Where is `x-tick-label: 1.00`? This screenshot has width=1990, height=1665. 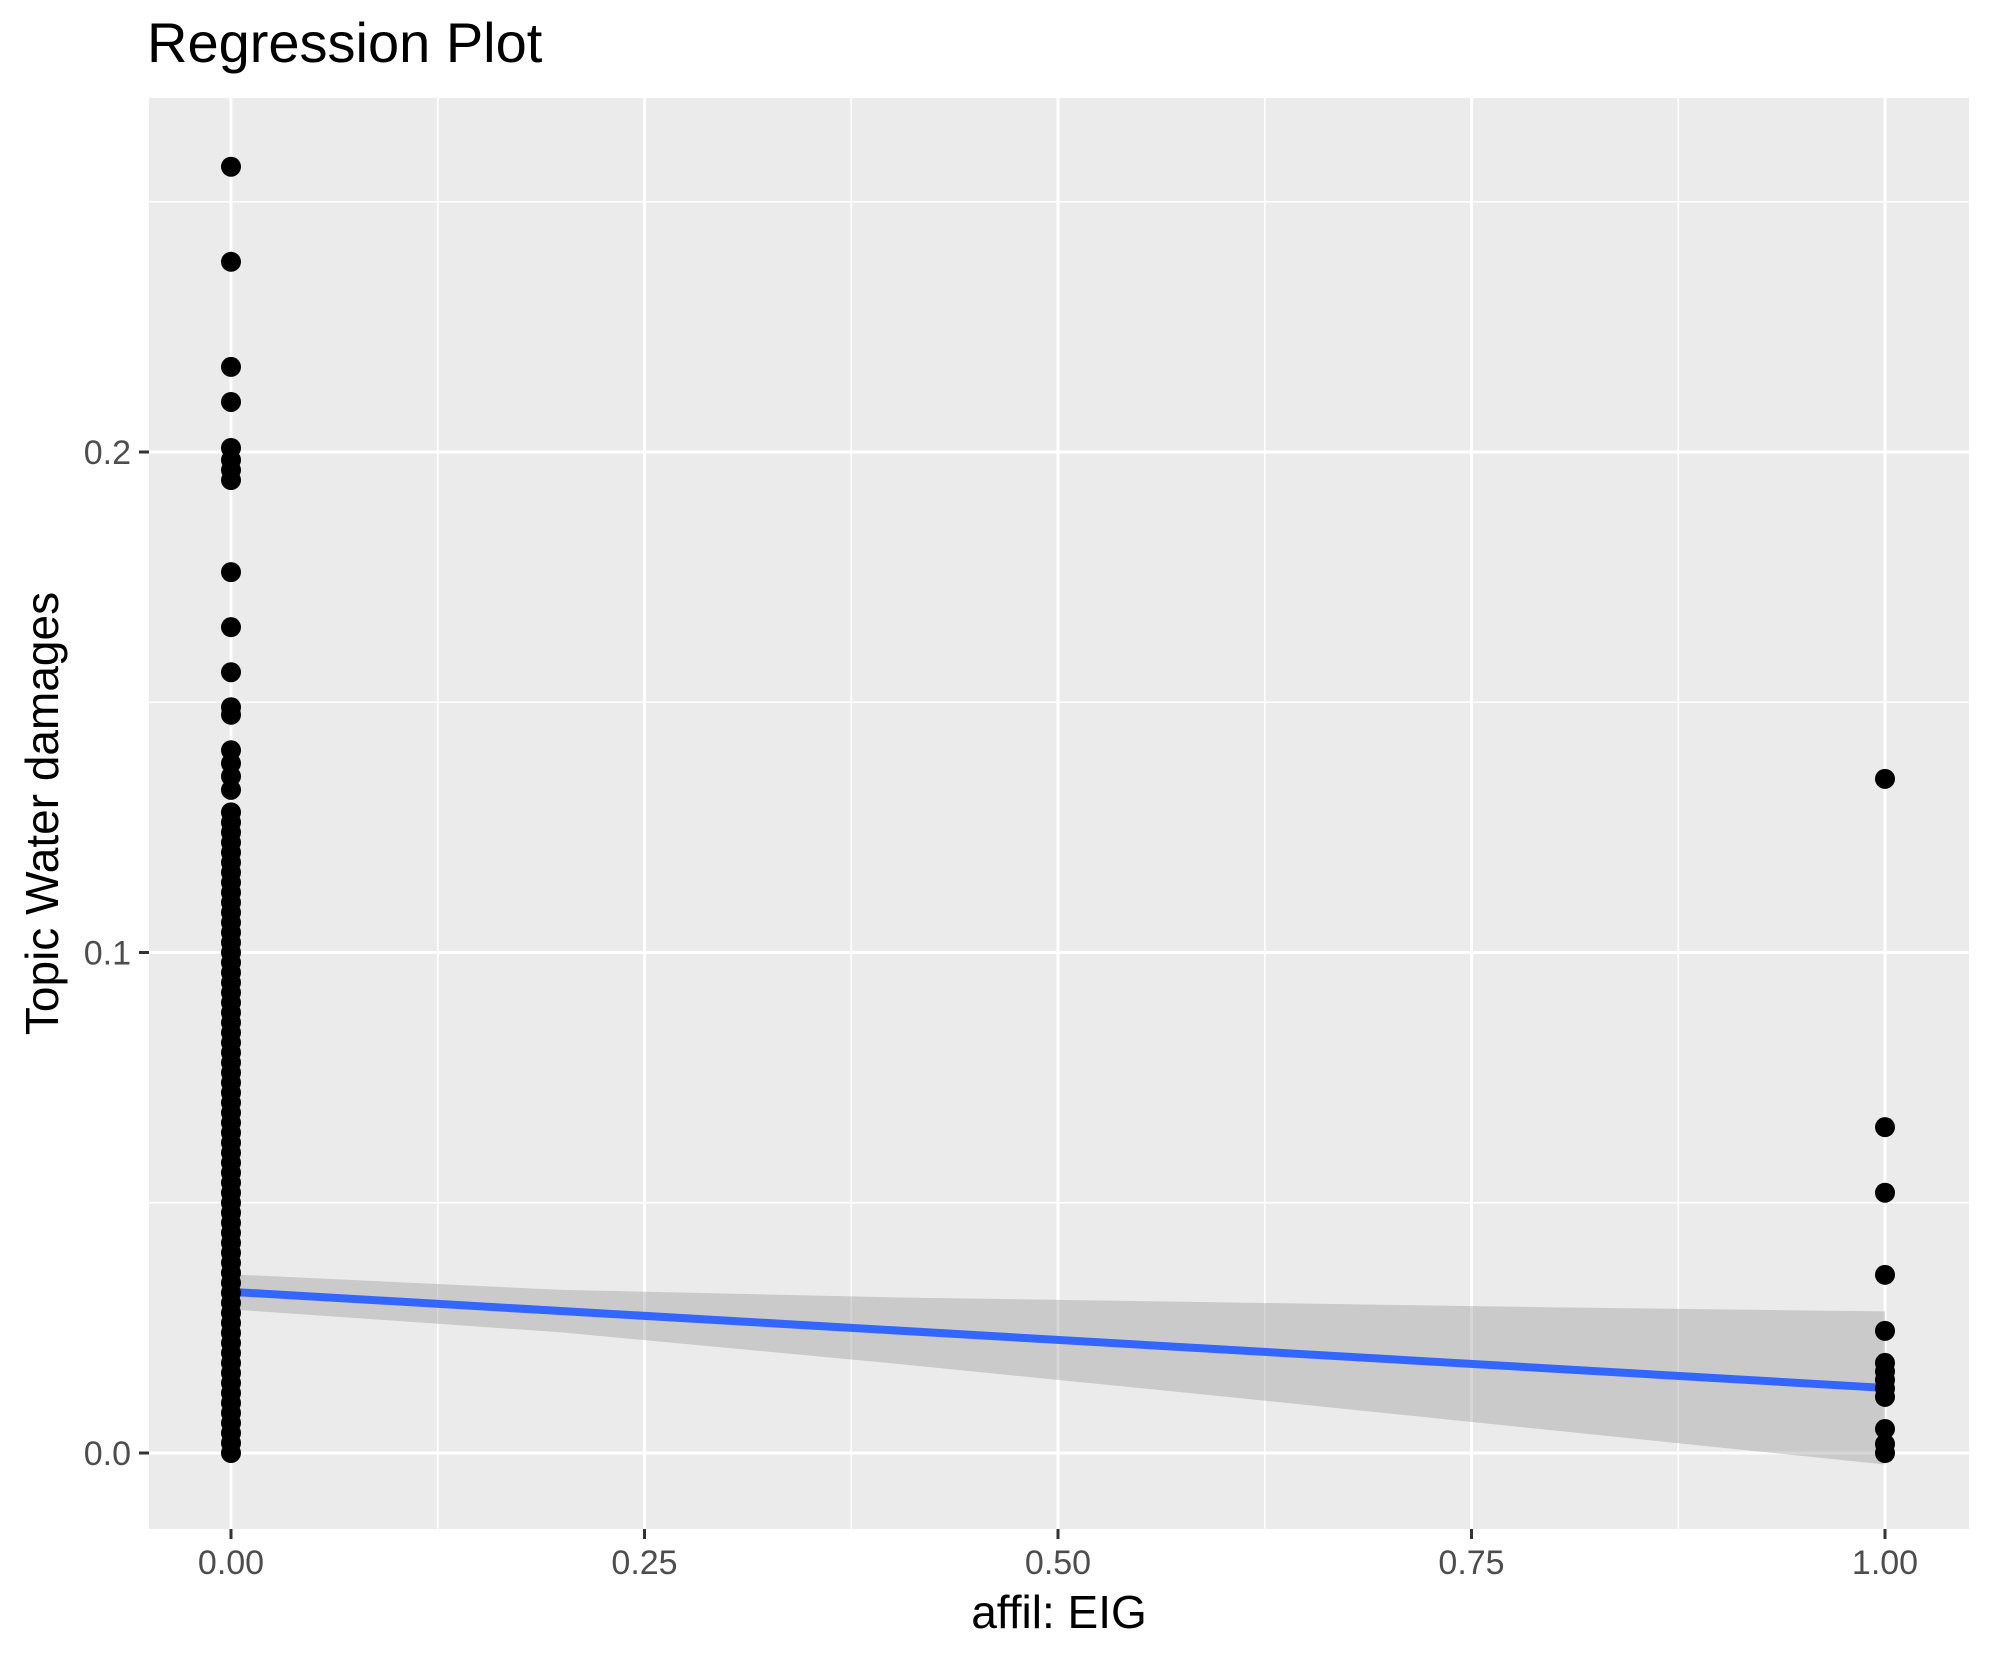
x-tick-label: 1.00 is located at coordinates (1885, 1563).